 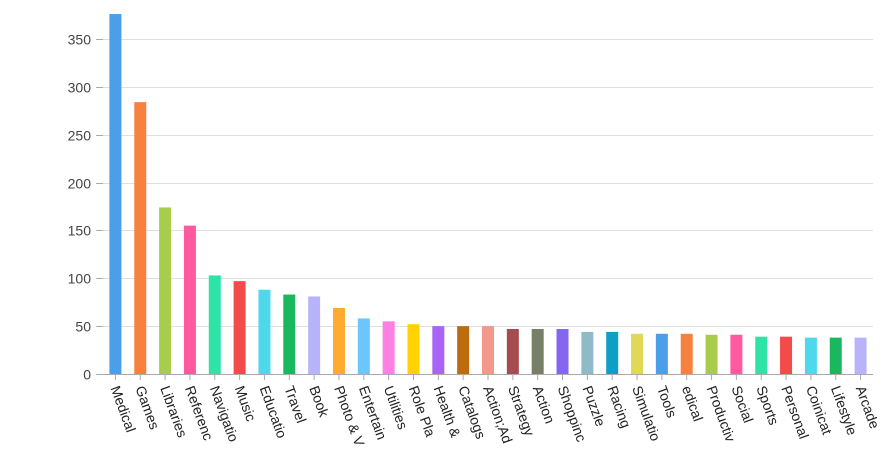 I want to click on bar-tools, so click(x=661, y=353).